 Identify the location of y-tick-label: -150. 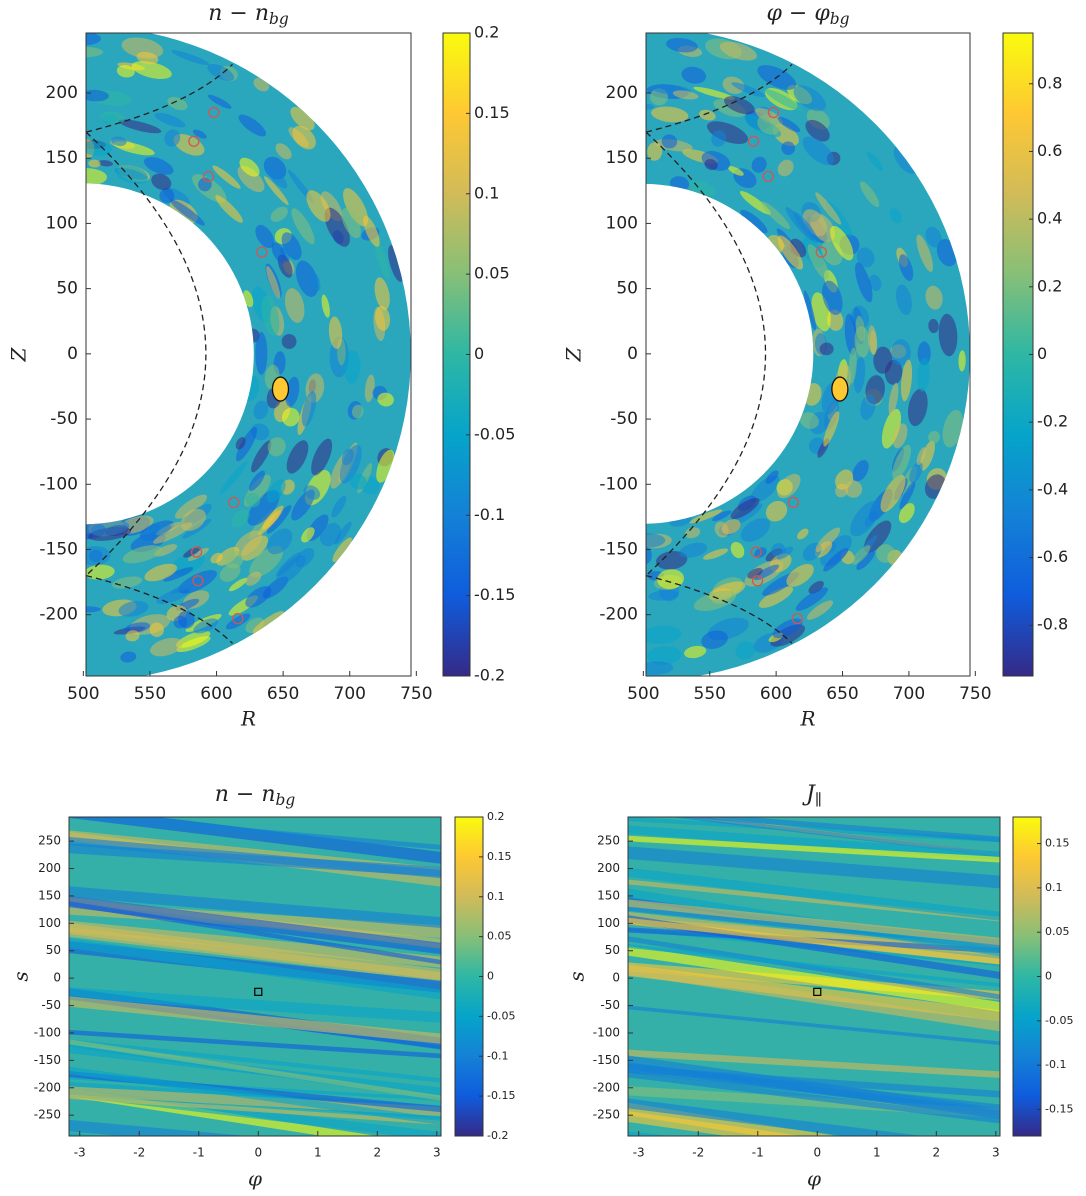
(618, 549).